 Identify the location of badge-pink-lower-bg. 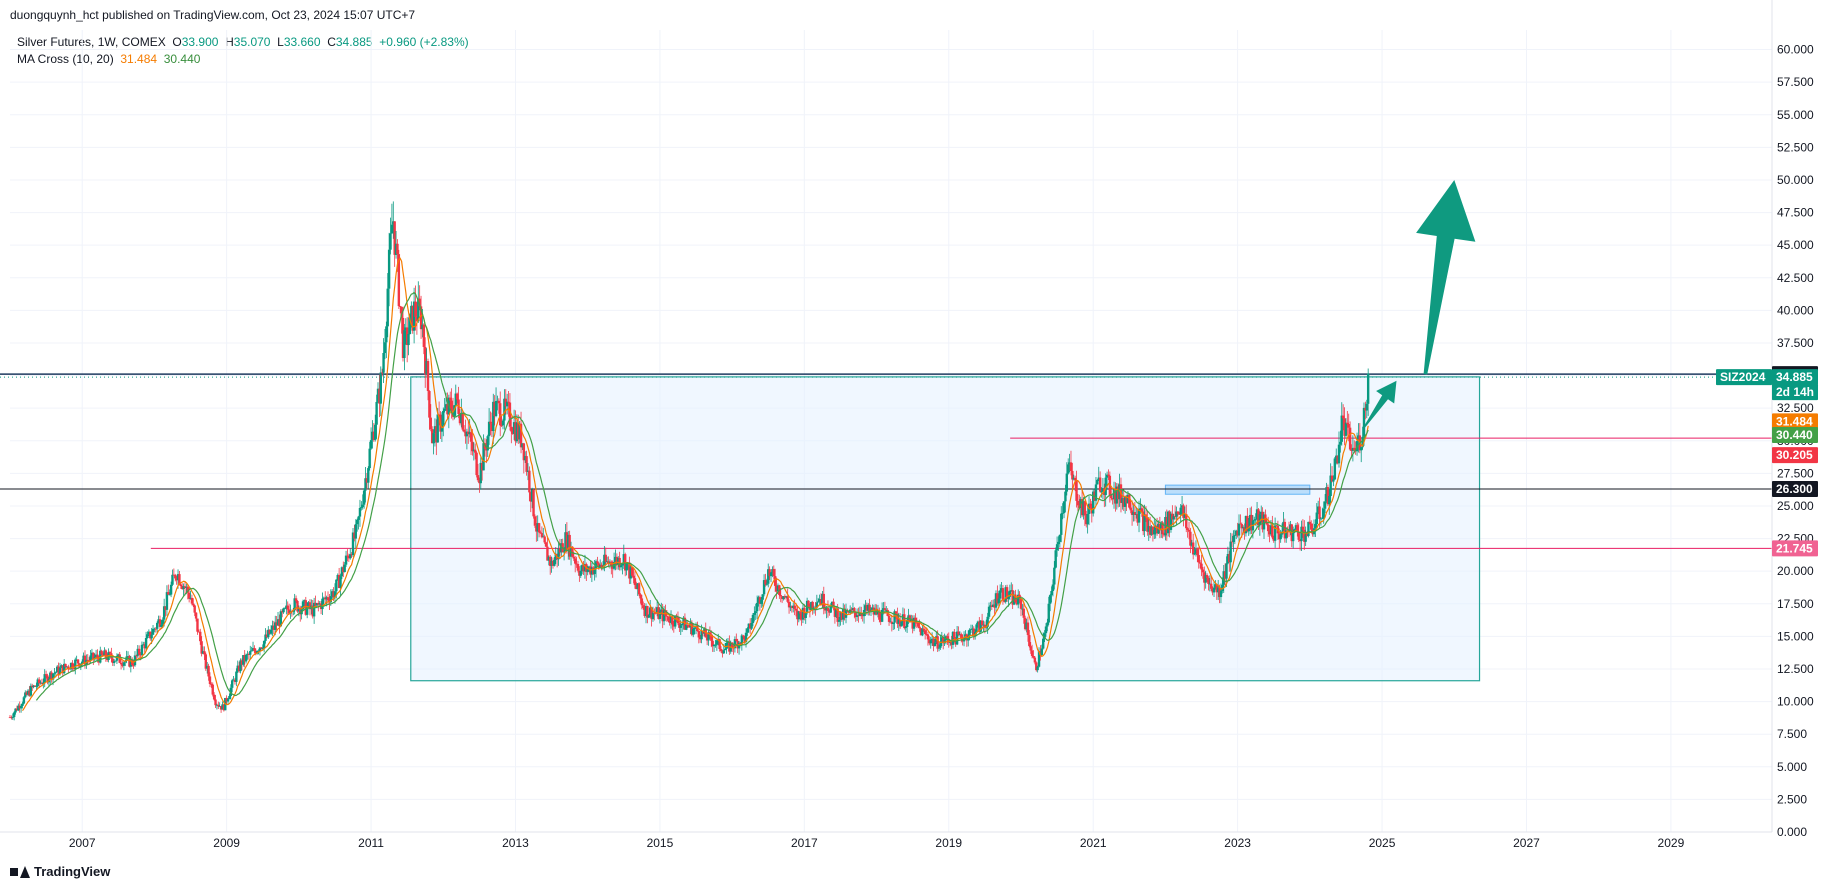
(1795, 548).